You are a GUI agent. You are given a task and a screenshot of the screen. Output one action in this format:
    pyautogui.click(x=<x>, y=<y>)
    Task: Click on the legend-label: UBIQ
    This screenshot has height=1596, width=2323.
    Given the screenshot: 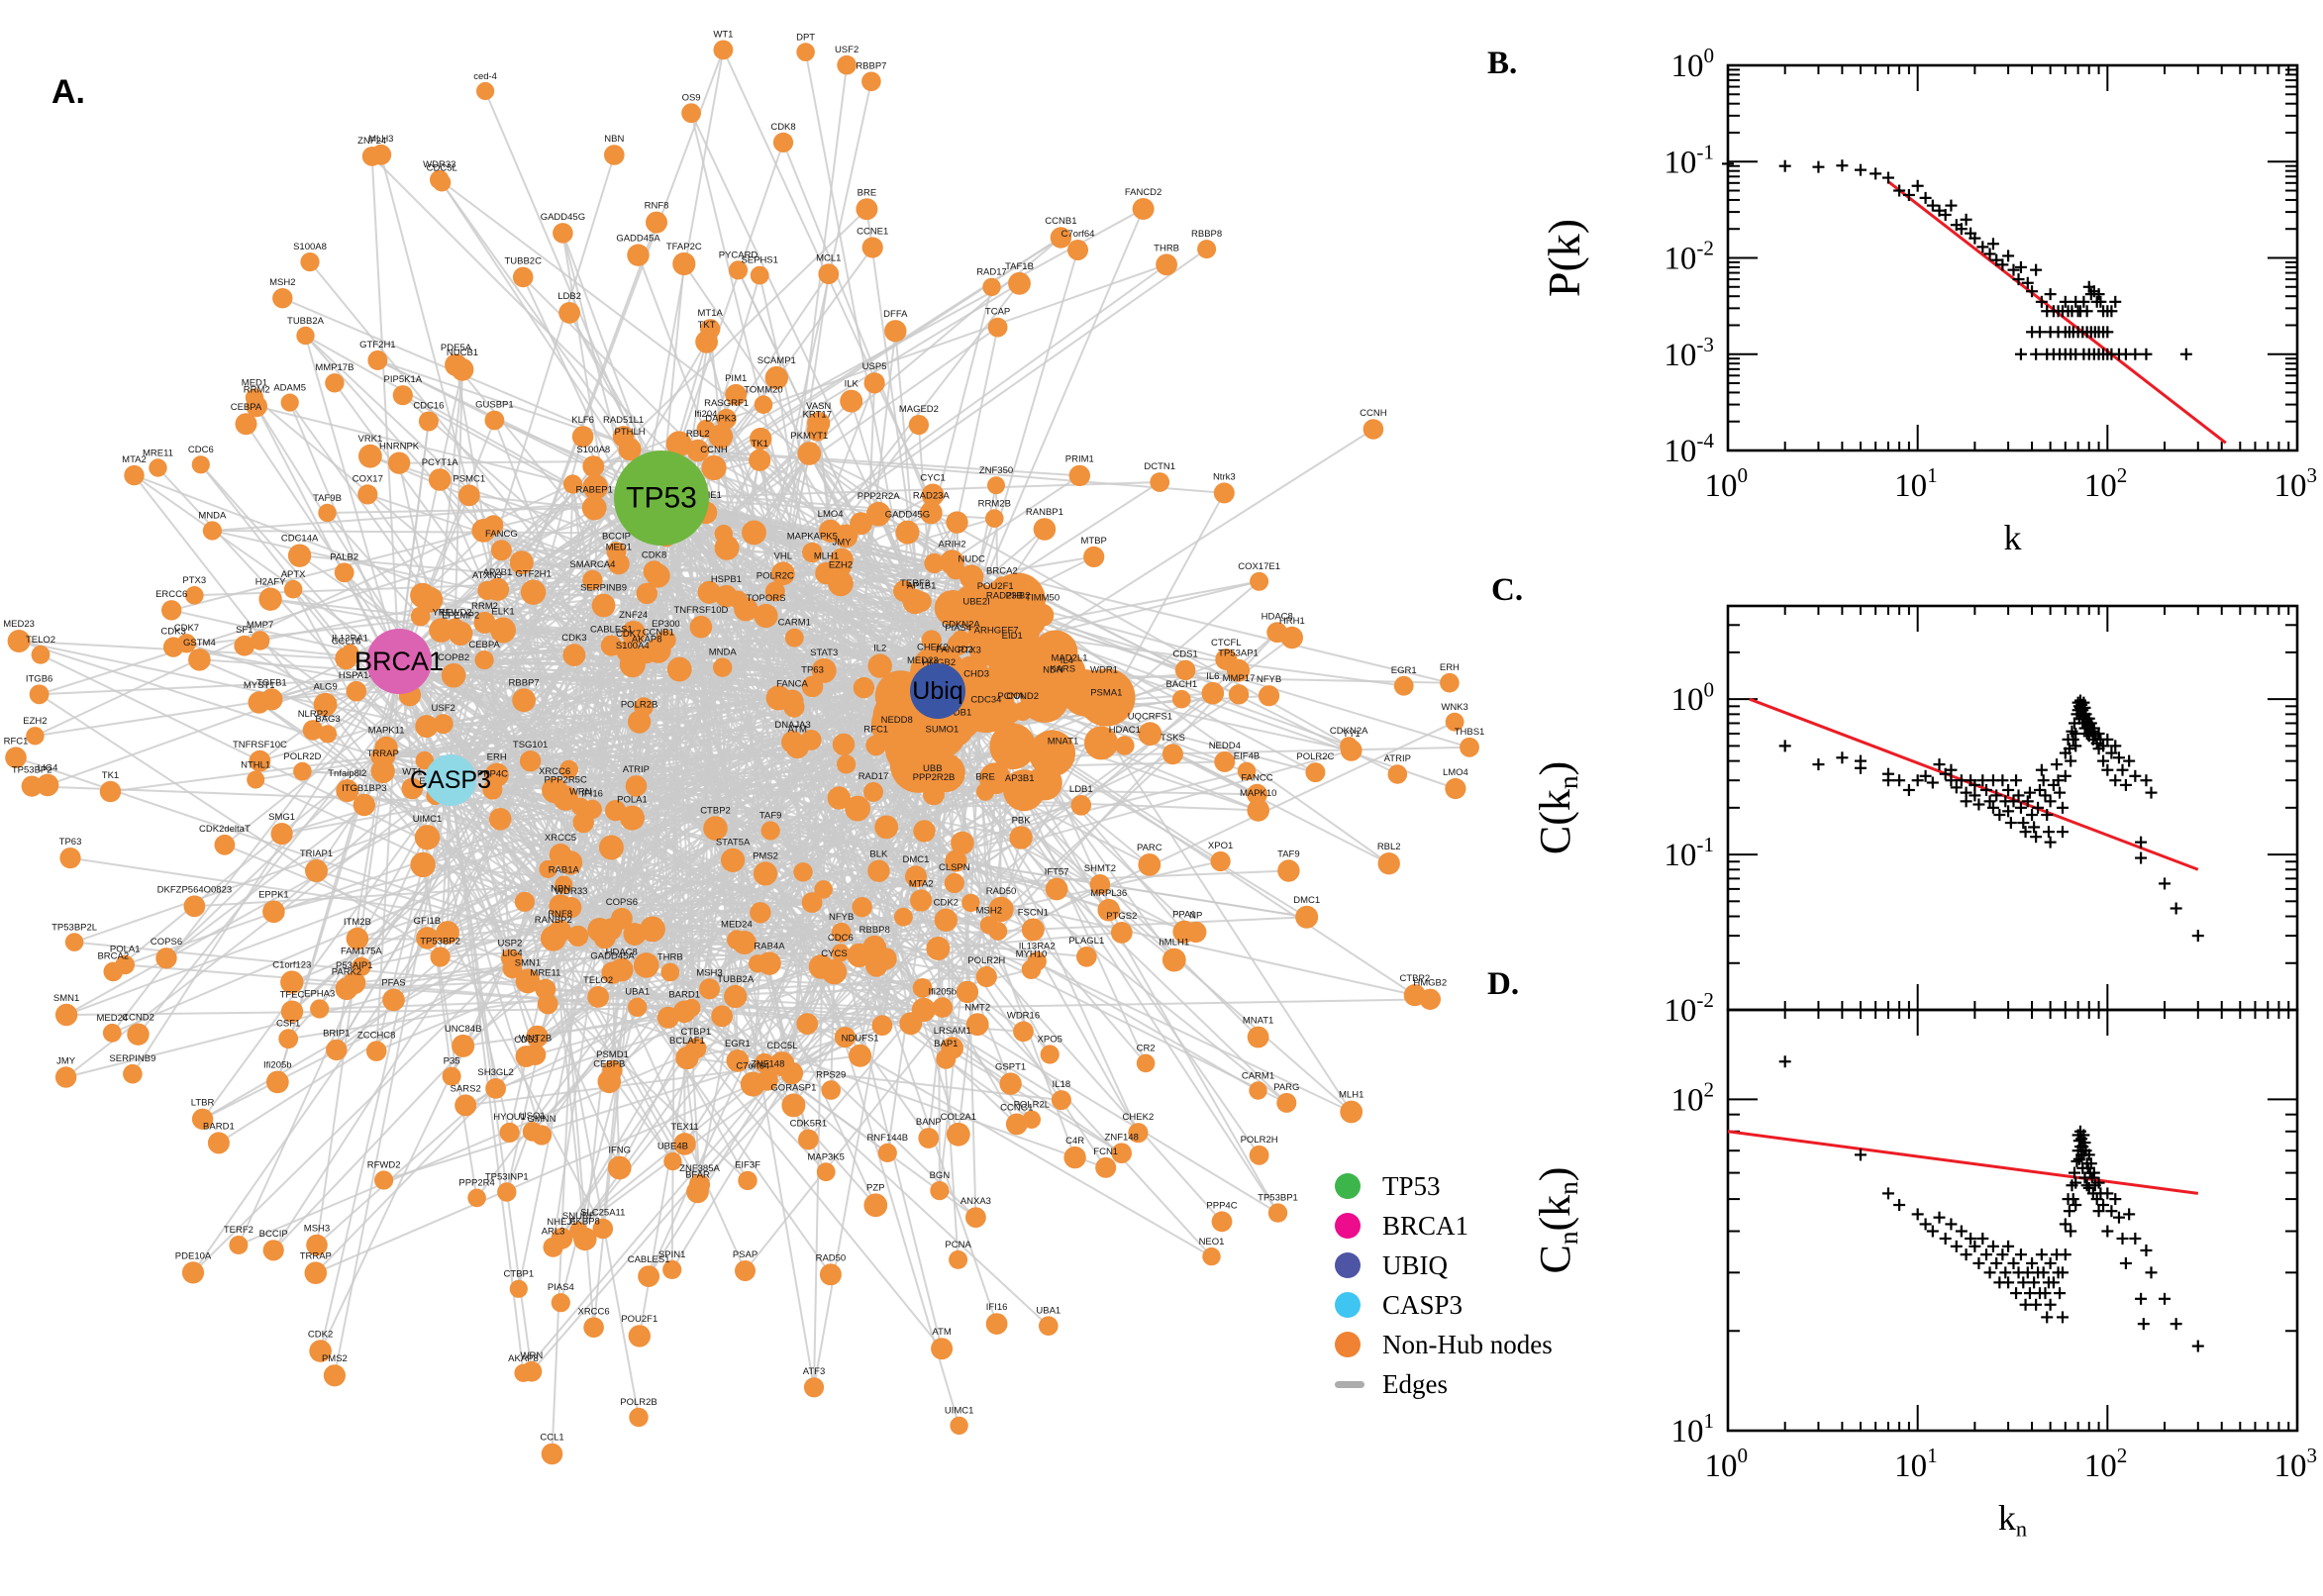 What is the action you would take?
    pyautogui.click(x=1415, y=1264)
    